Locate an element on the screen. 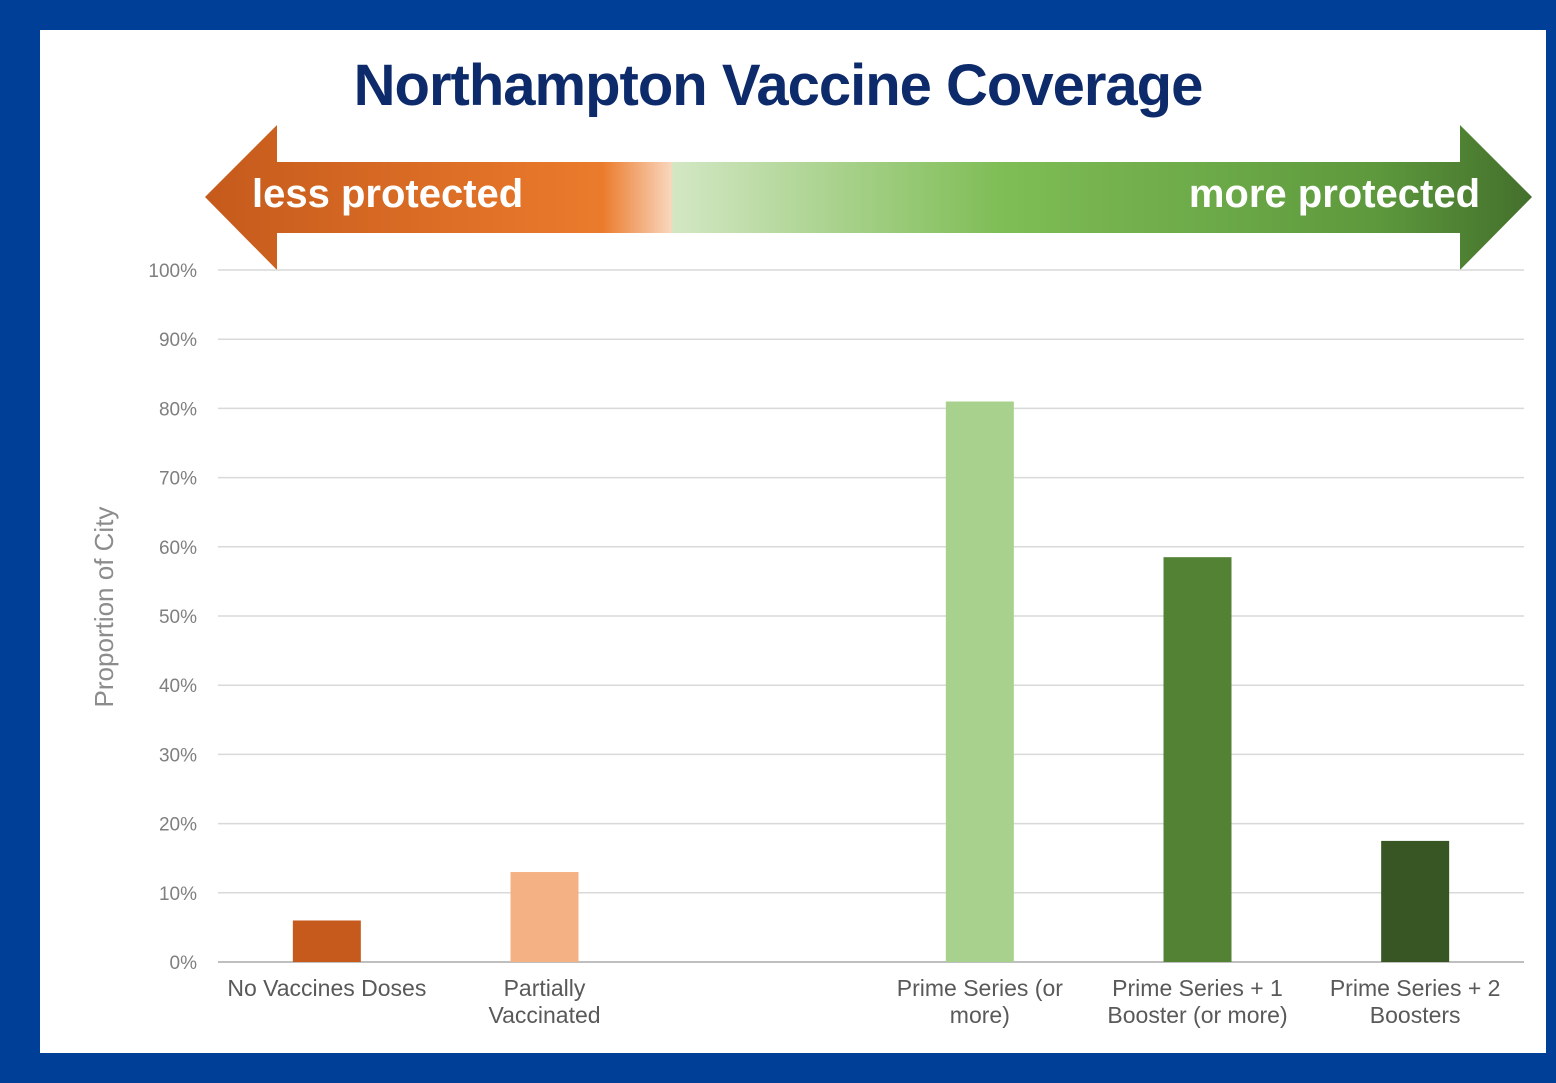 Image resolution: width=1556 pixels, height=1083 pixels. y-tick-label: 30% is located at coordinates (178, 755).